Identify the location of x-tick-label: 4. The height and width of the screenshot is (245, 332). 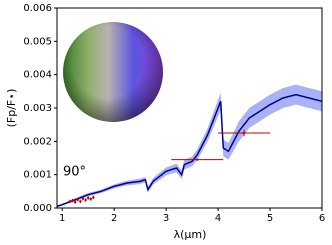
(218, 218).